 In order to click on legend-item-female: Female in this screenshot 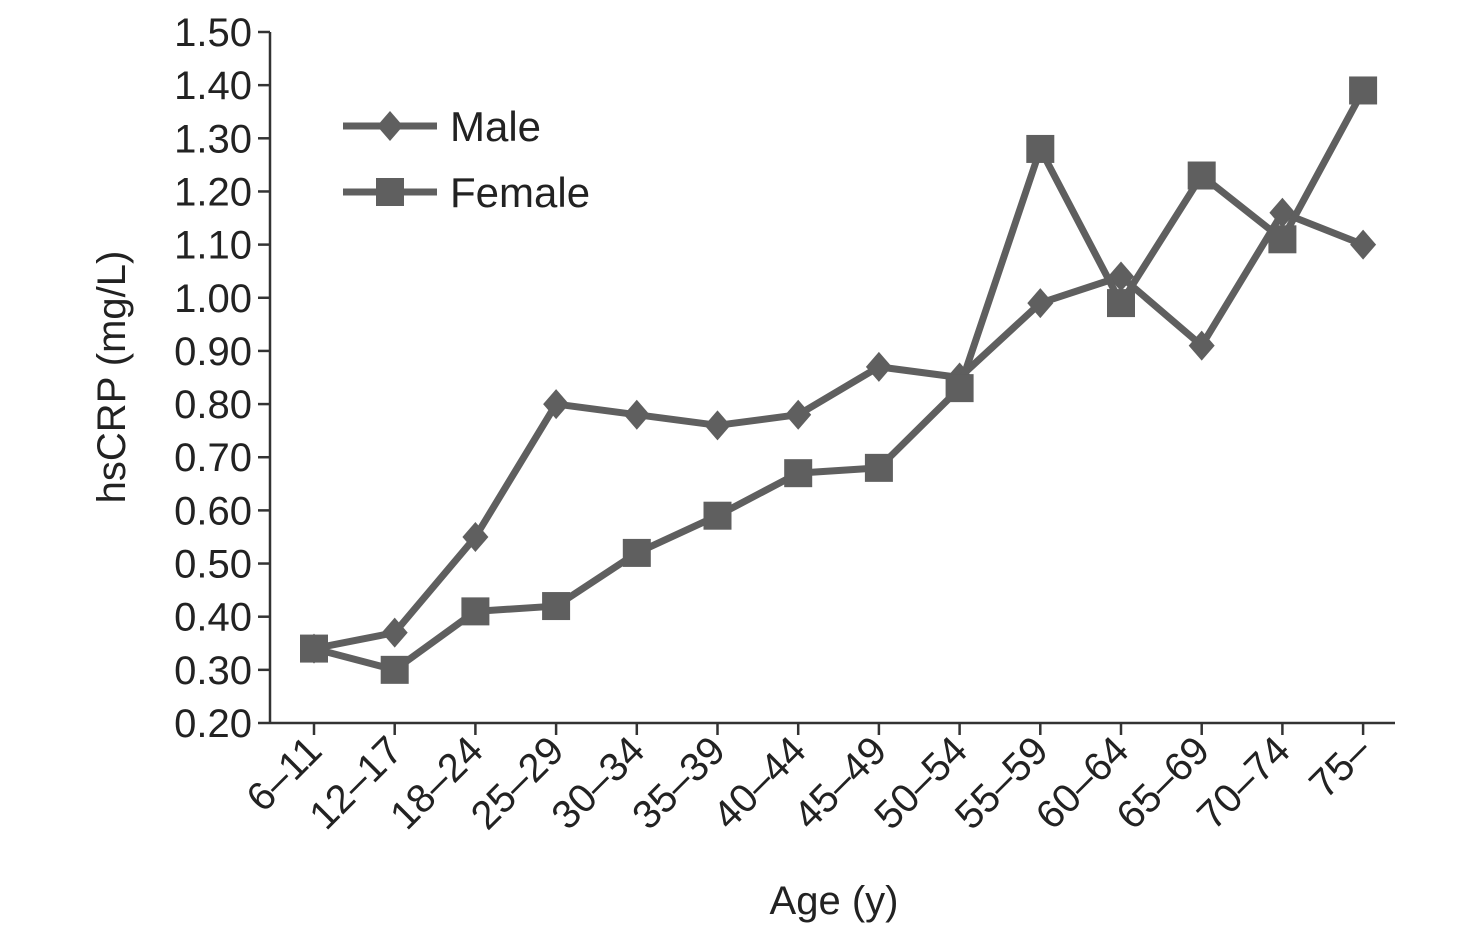, I will do `click(466, 192)`.